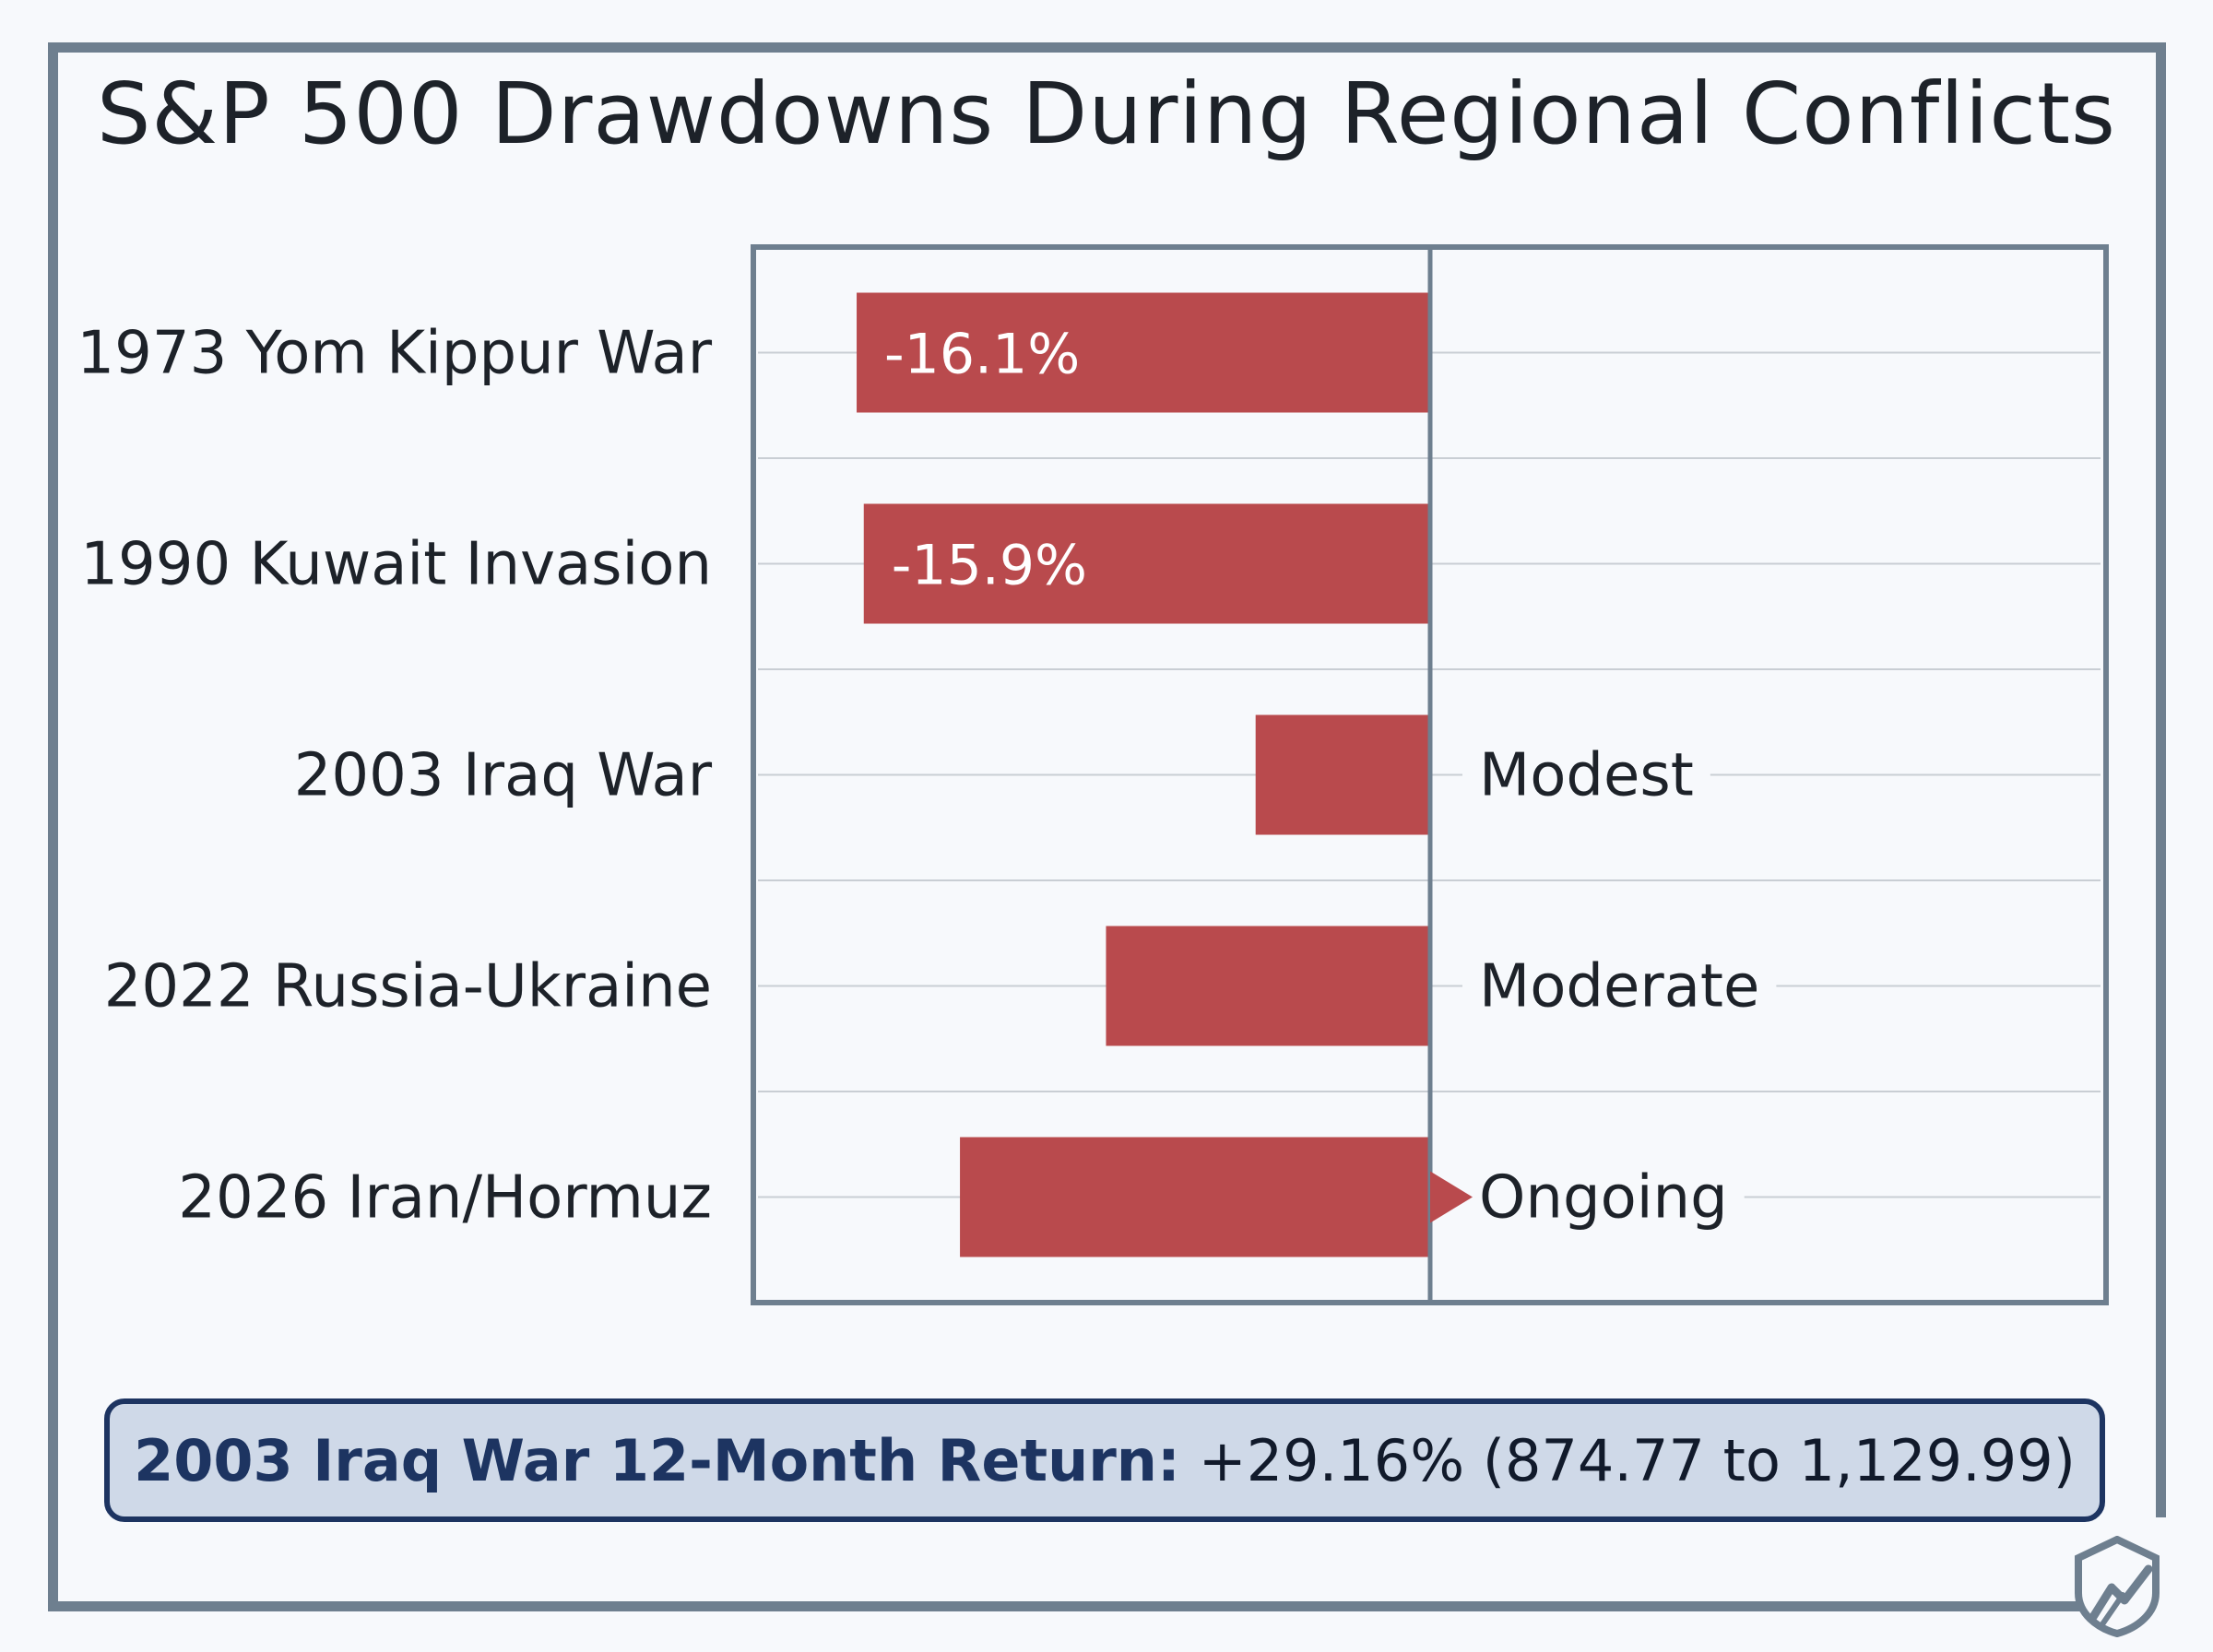 This screenshot has width=2213, height=1652. What do you see at coordinates (53, 826) in the screenshot?
I see `frame-border-left` at bounding box center [53, 826].